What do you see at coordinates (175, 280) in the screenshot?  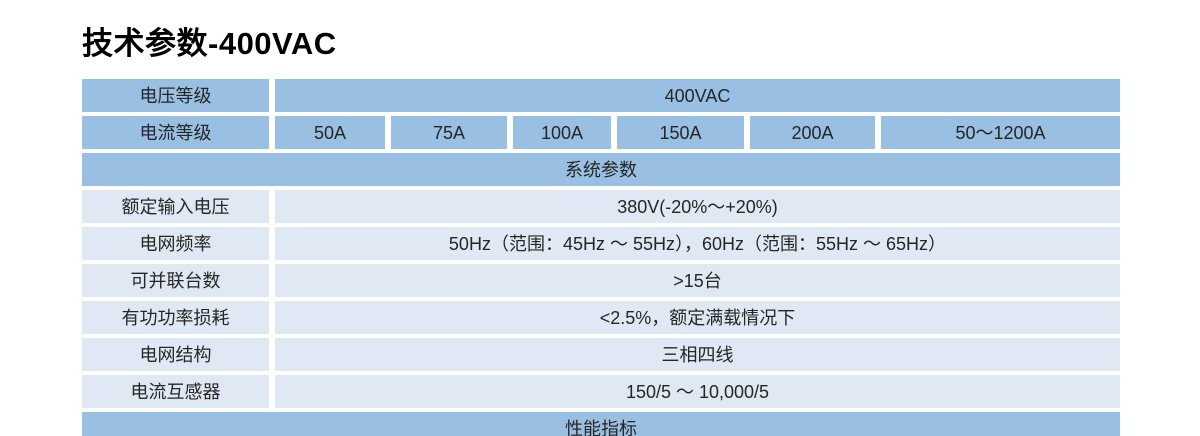 I see `row-label-parallel-units: 可并联台数` at bounding box center [175, 280].